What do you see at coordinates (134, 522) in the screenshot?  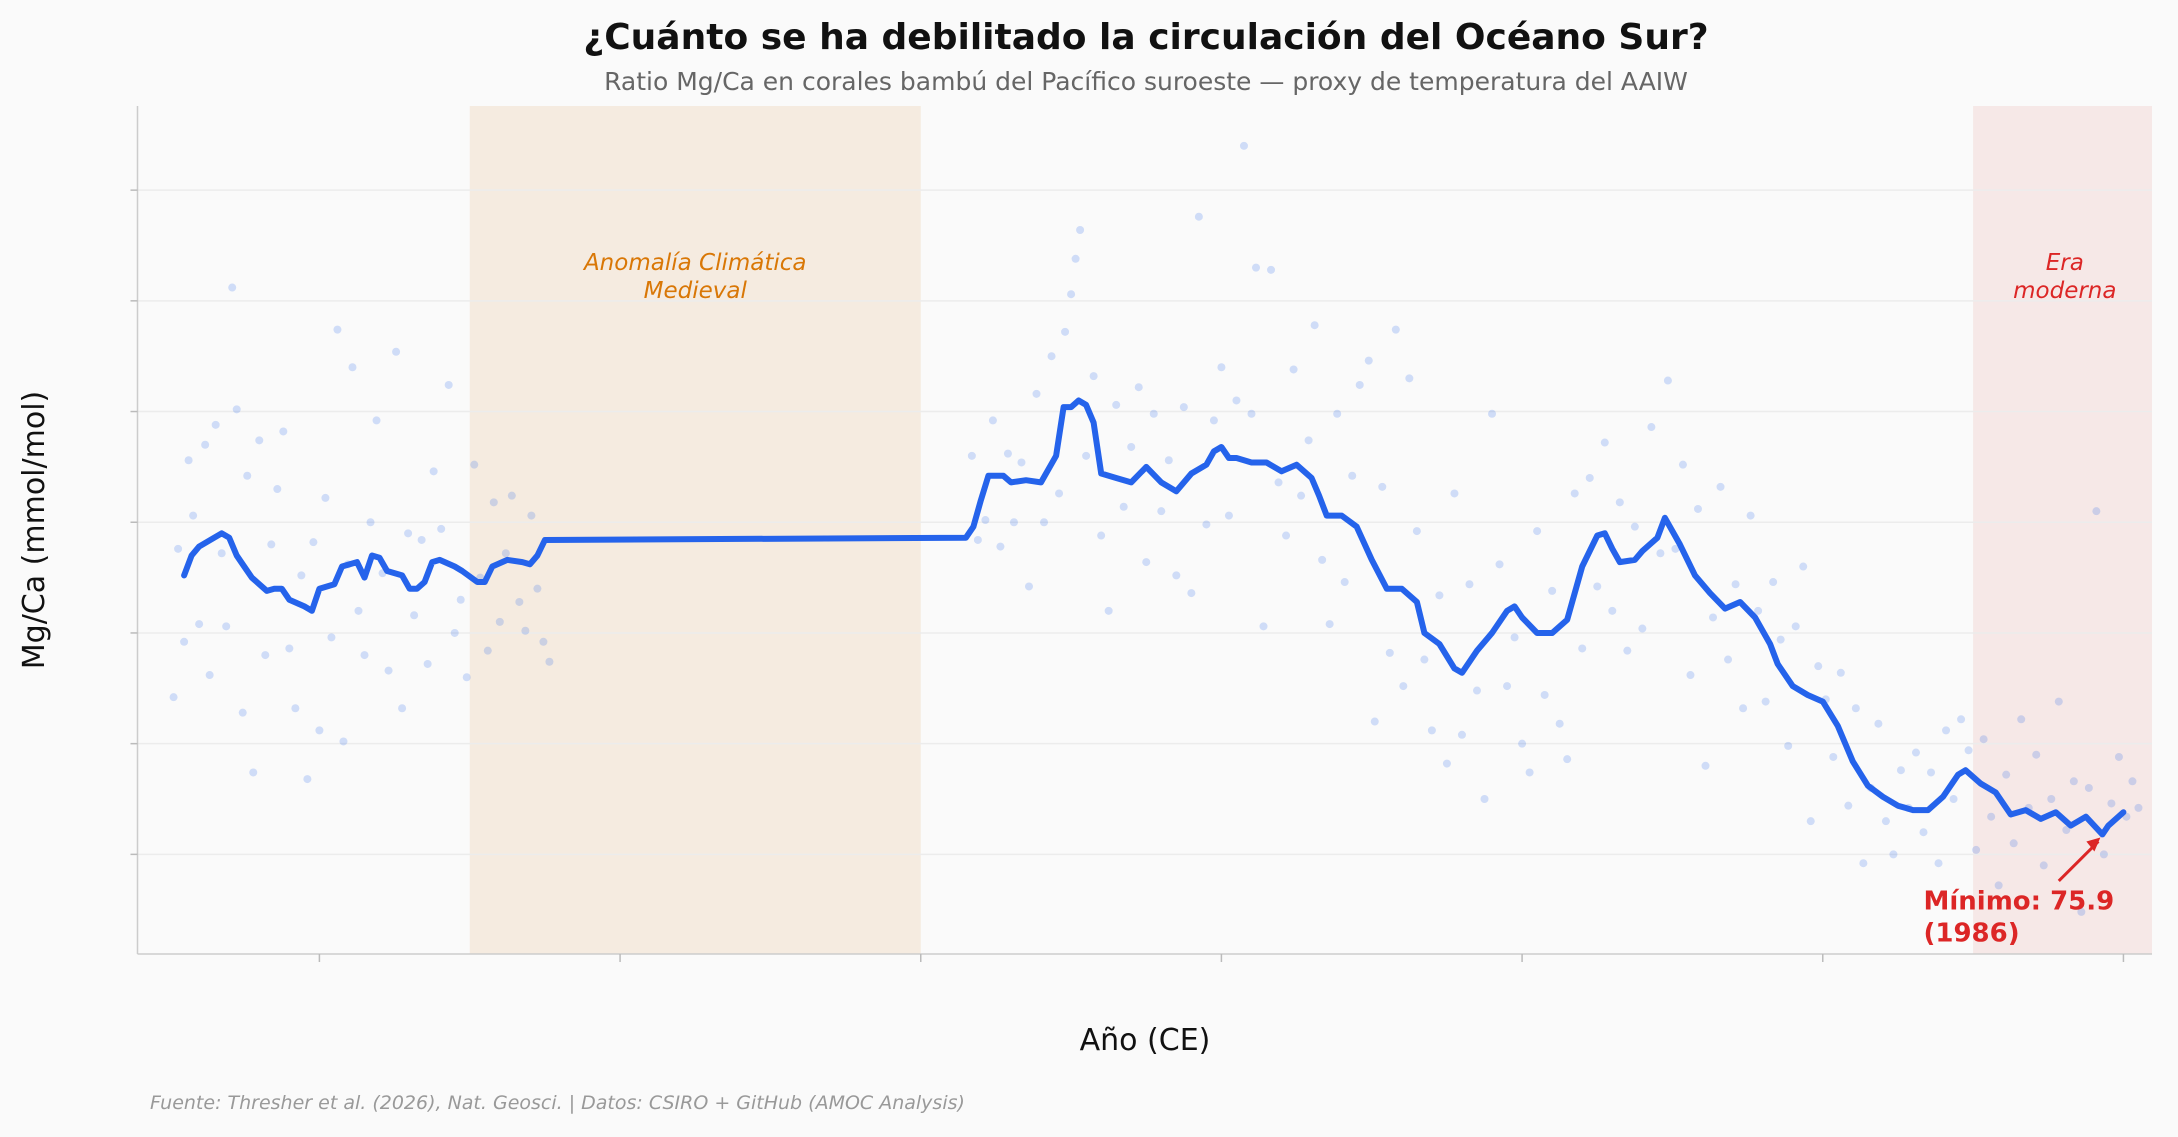 I see `y-ticks` at bounding box center [134, 522].